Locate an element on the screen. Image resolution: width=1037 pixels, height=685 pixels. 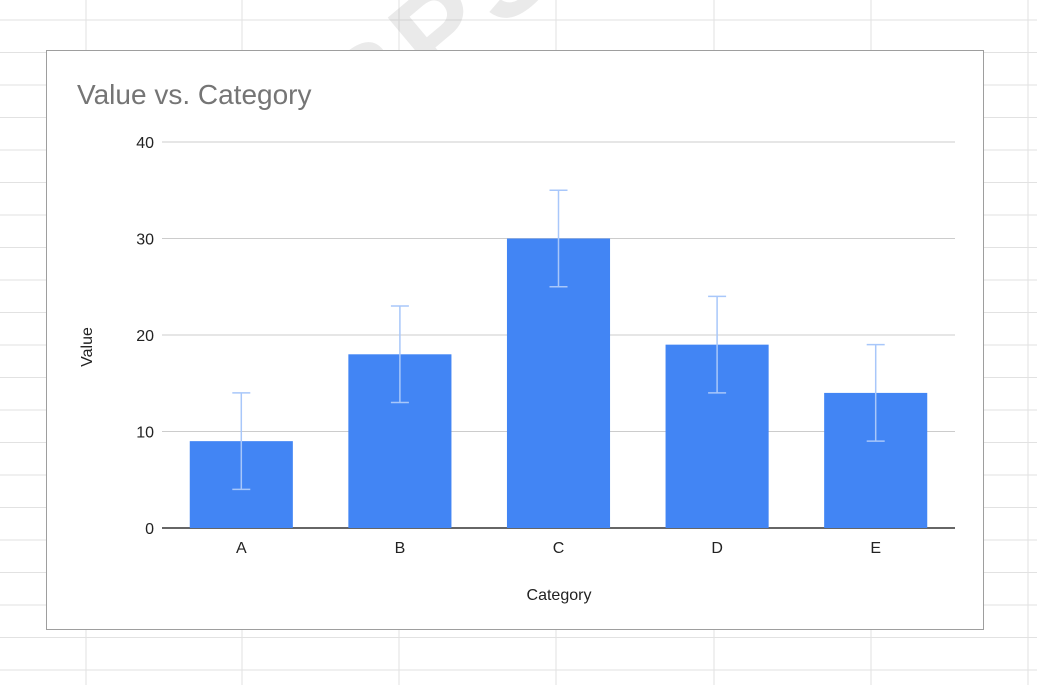
y-tick-label: 30 is located at coordinates (145, 240).